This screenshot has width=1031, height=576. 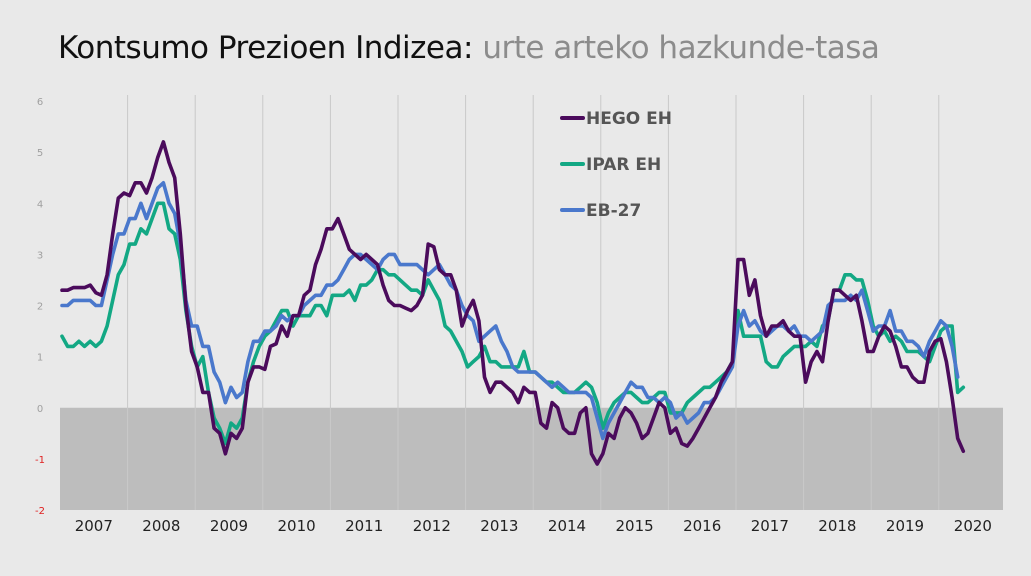 I want to click on legend-label: IPAR EH, so click(x=623, y=165).